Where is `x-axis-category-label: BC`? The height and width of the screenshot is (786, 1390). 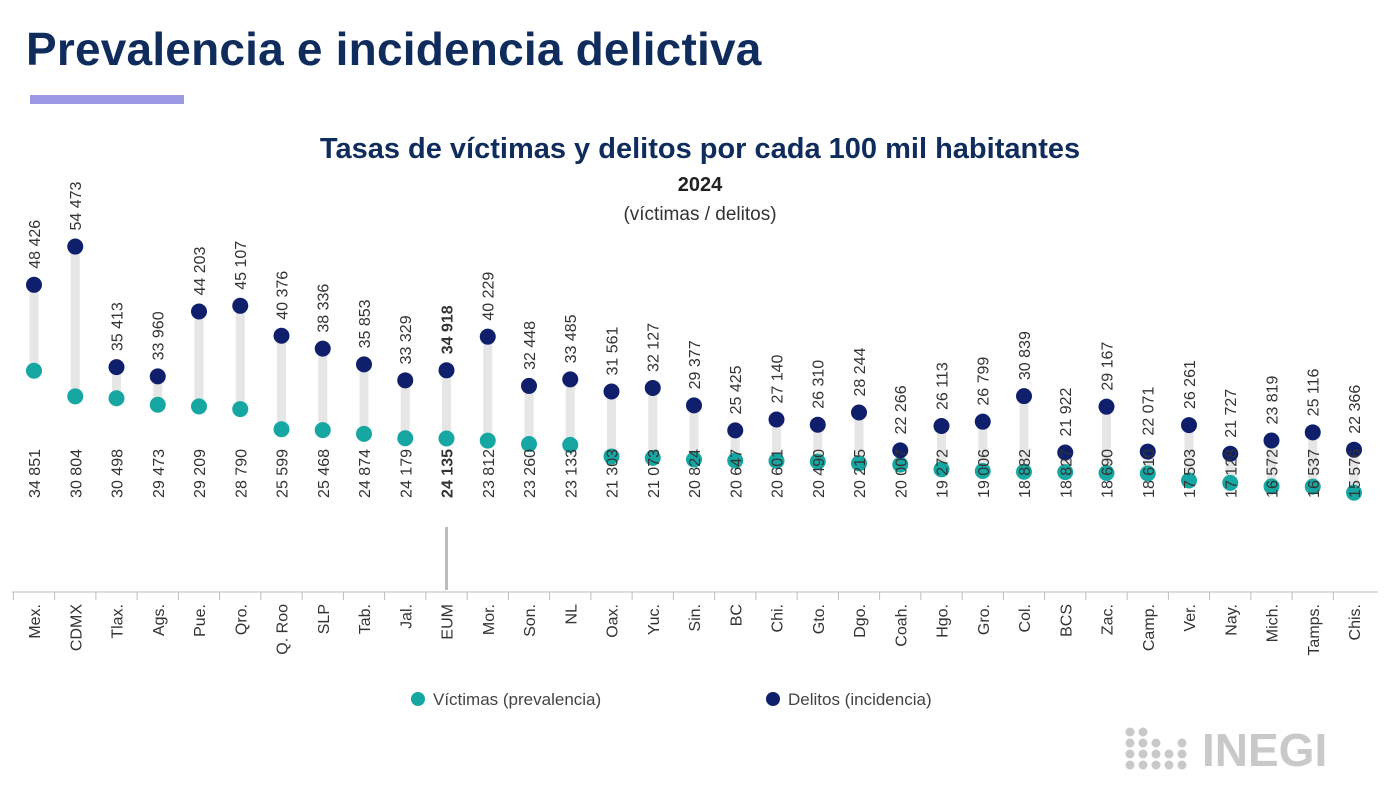
x-axis-category-label: BC is located at coordinates (736, 615).